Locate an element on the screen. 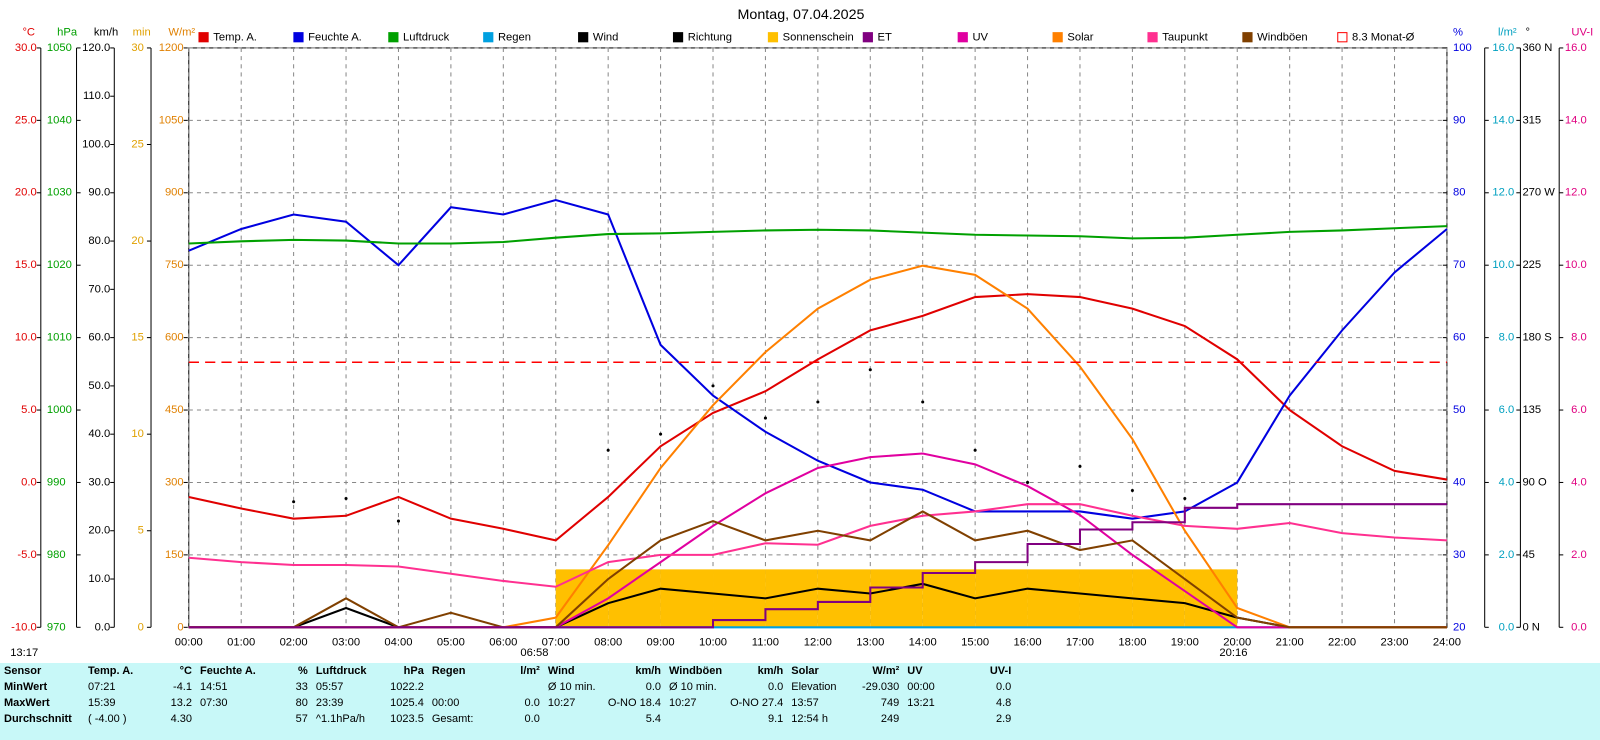 The width and height of the screenshot is (1600, 740). table-cell: km/h is located at coordinates (648, 671).